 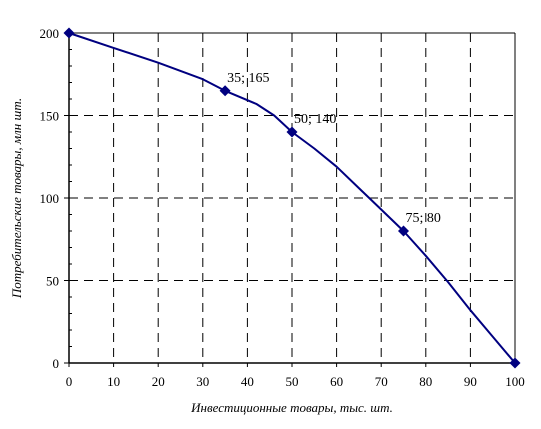 I want to click on data-label: 50; 140, so click(x=315, y=119).